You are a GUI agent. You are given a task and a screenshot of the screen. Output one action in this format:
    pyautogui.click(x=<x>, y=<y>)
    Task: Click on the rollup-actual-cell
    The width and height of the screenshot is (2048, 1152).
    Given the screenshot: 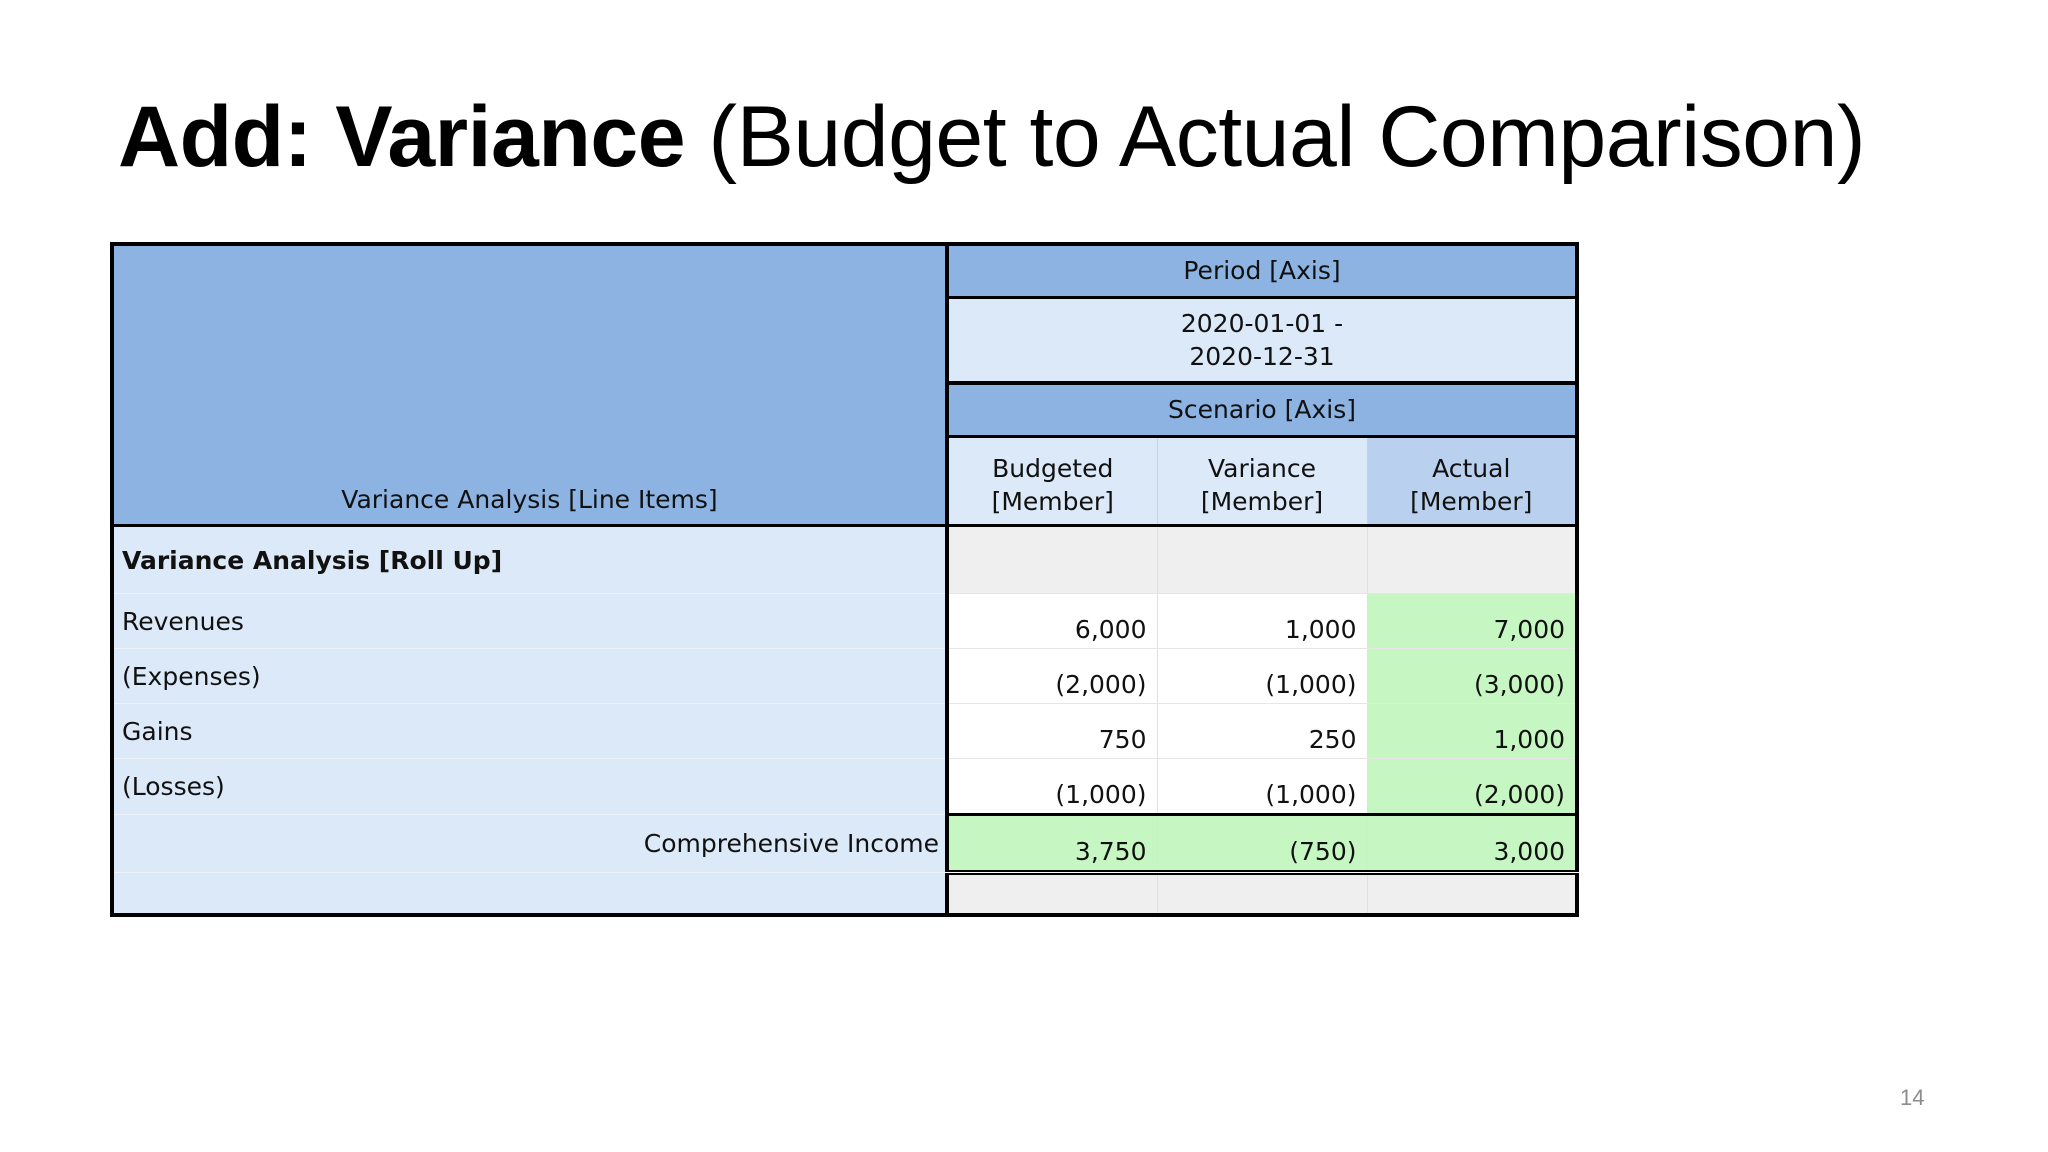 What is the action you would take?
    pyautogui.click(x=1472, y=559)
    